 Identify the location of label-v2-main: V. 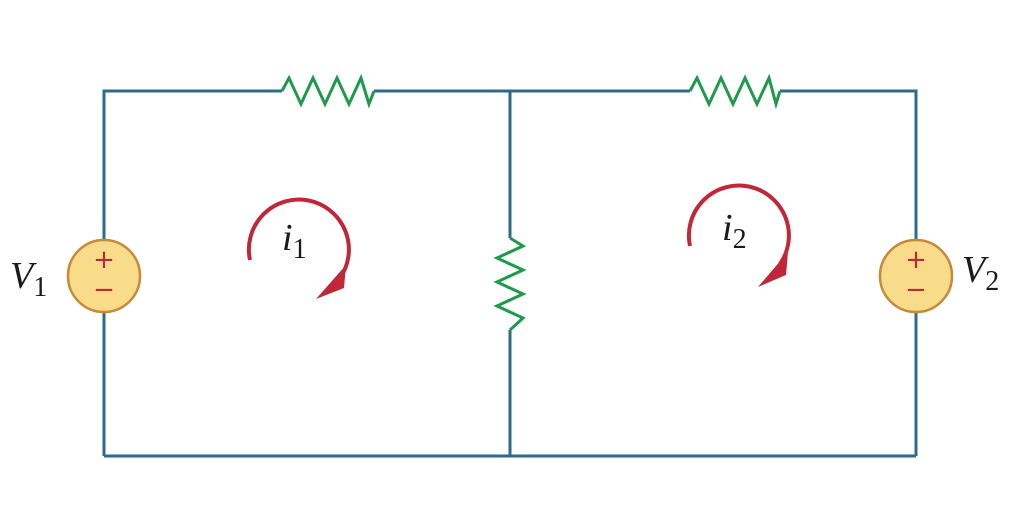
(975, 270).